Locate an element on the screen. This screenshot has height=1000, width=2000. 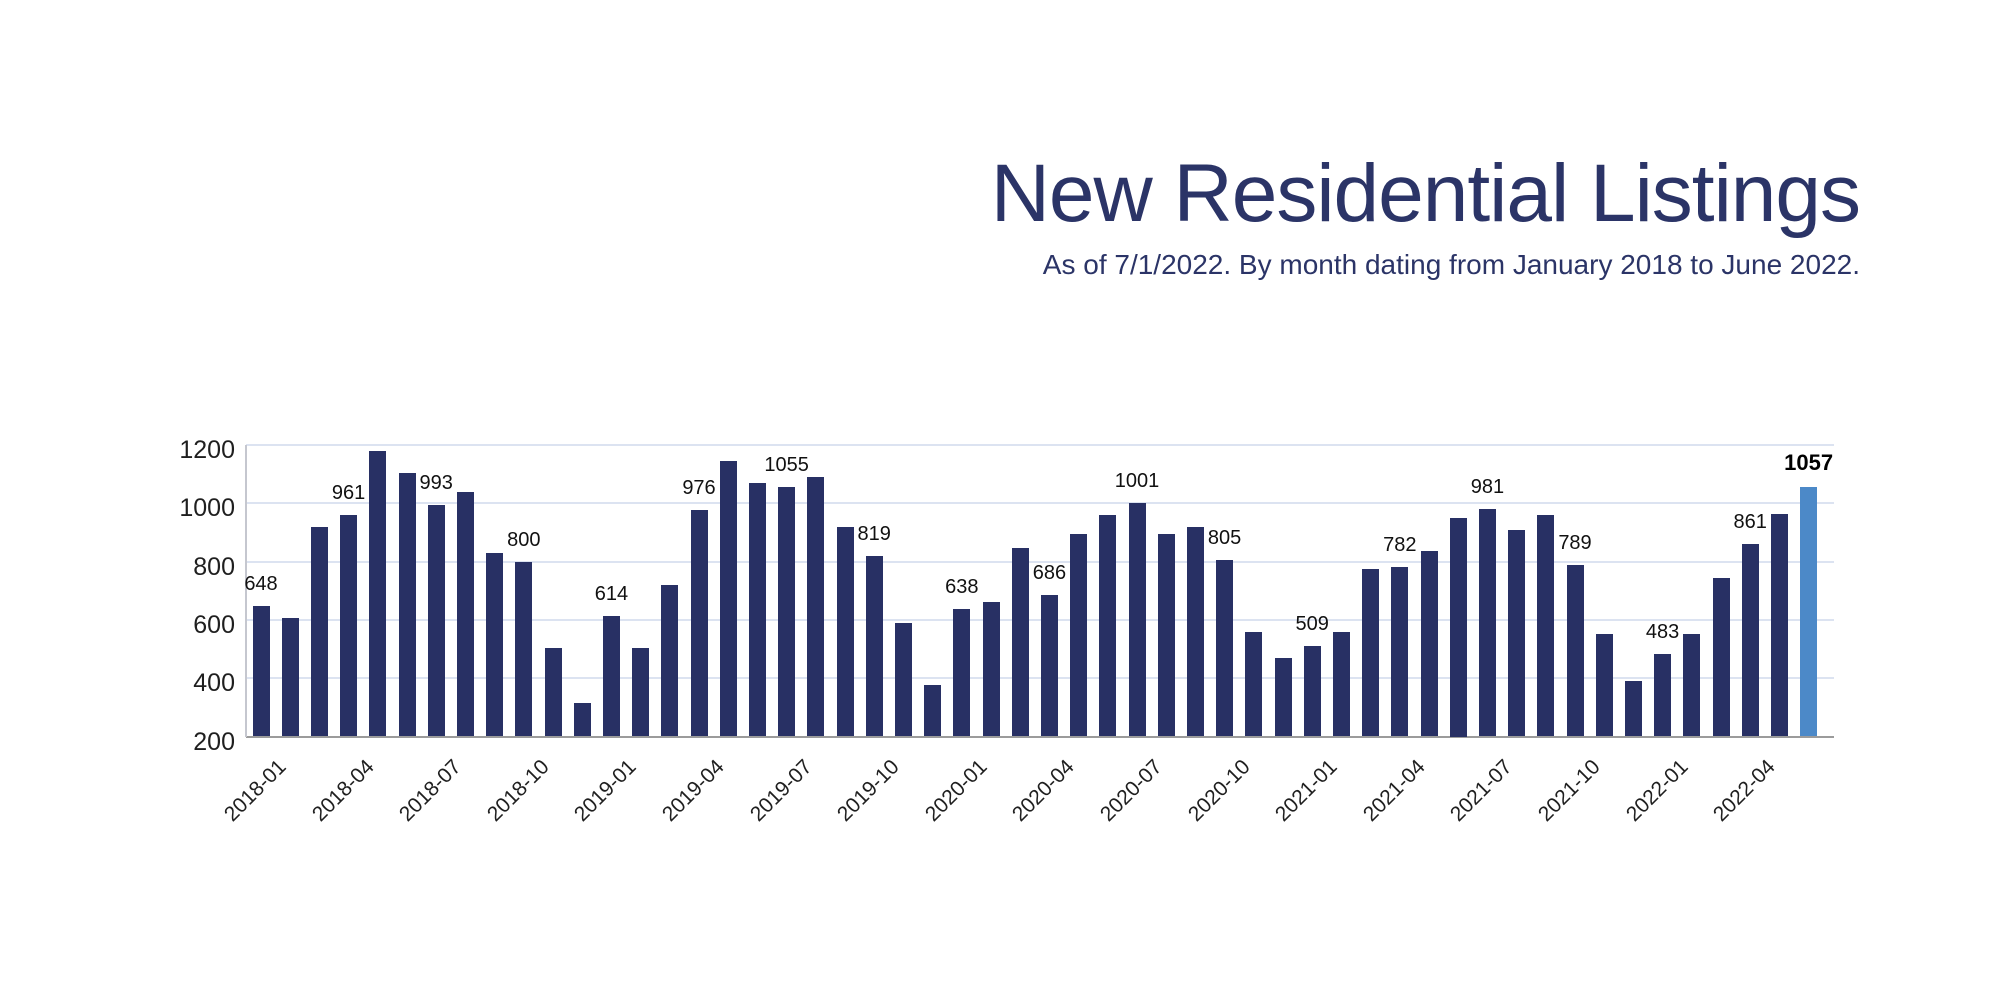
y-tick-label: 600 is located at coordinates (214, 624).